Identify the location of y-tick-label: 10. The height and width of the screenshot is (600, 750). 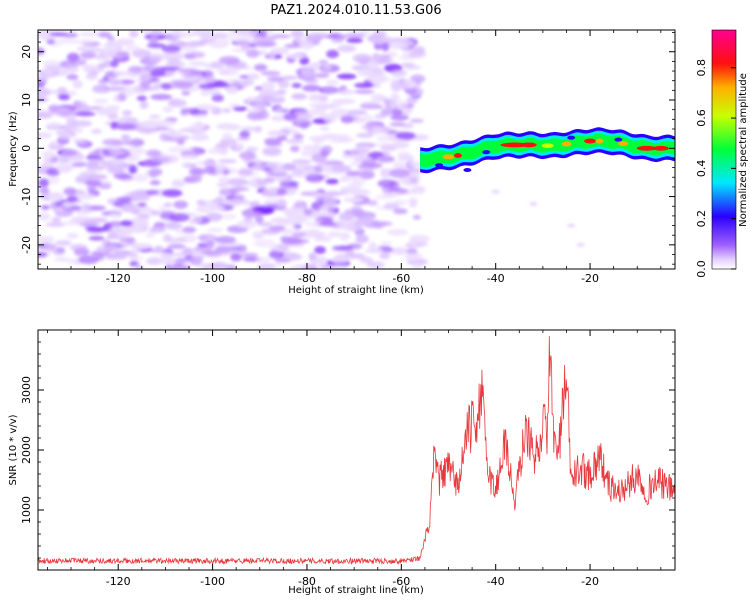
(26, 100).